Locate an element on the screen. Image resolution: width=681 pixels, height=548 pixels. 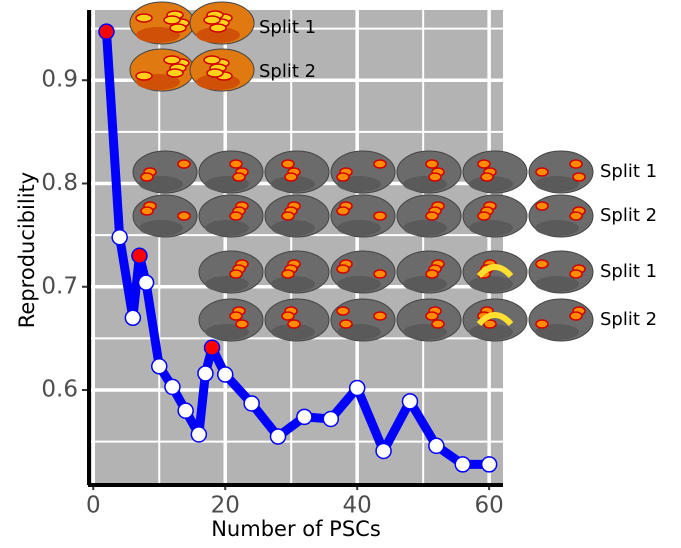
x-tick-label: 20 is located at coordinates (225, 506).